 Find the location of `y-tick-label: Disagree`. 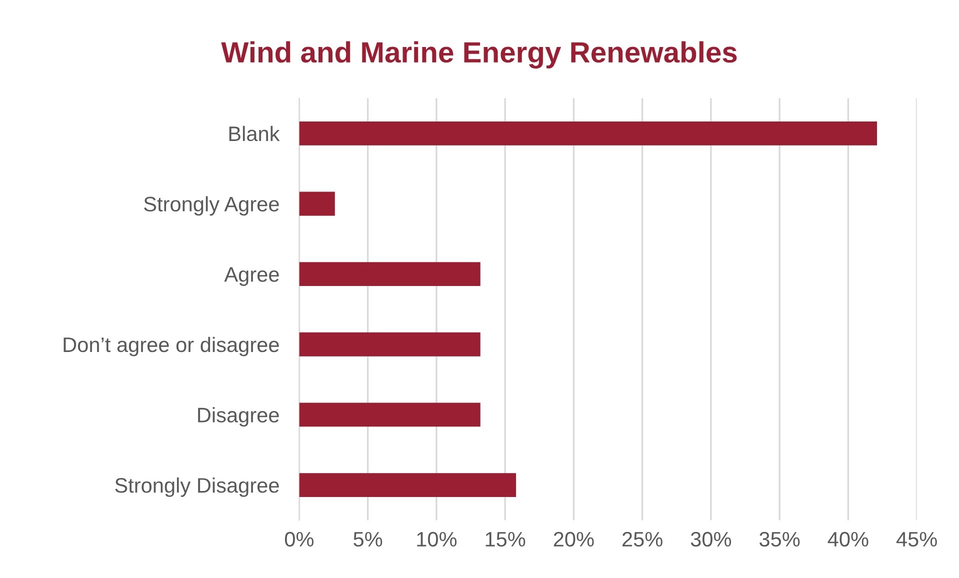

y-tick-label: Disagree is located at coordinates (238, 417).